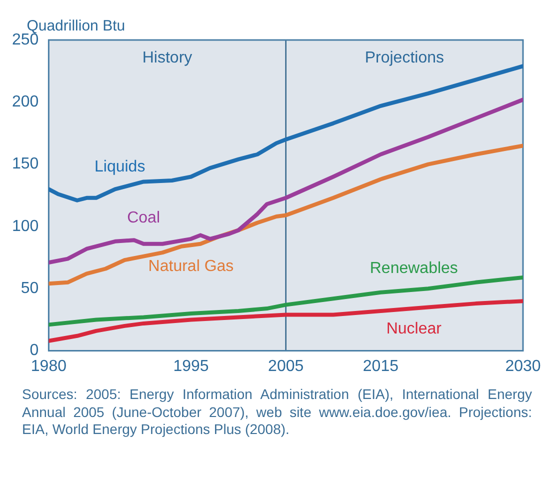  What do you see at coordinates (29, 289) in the screenshot?
I see `y-tick-label: 50` at bounding box center [29, 289].